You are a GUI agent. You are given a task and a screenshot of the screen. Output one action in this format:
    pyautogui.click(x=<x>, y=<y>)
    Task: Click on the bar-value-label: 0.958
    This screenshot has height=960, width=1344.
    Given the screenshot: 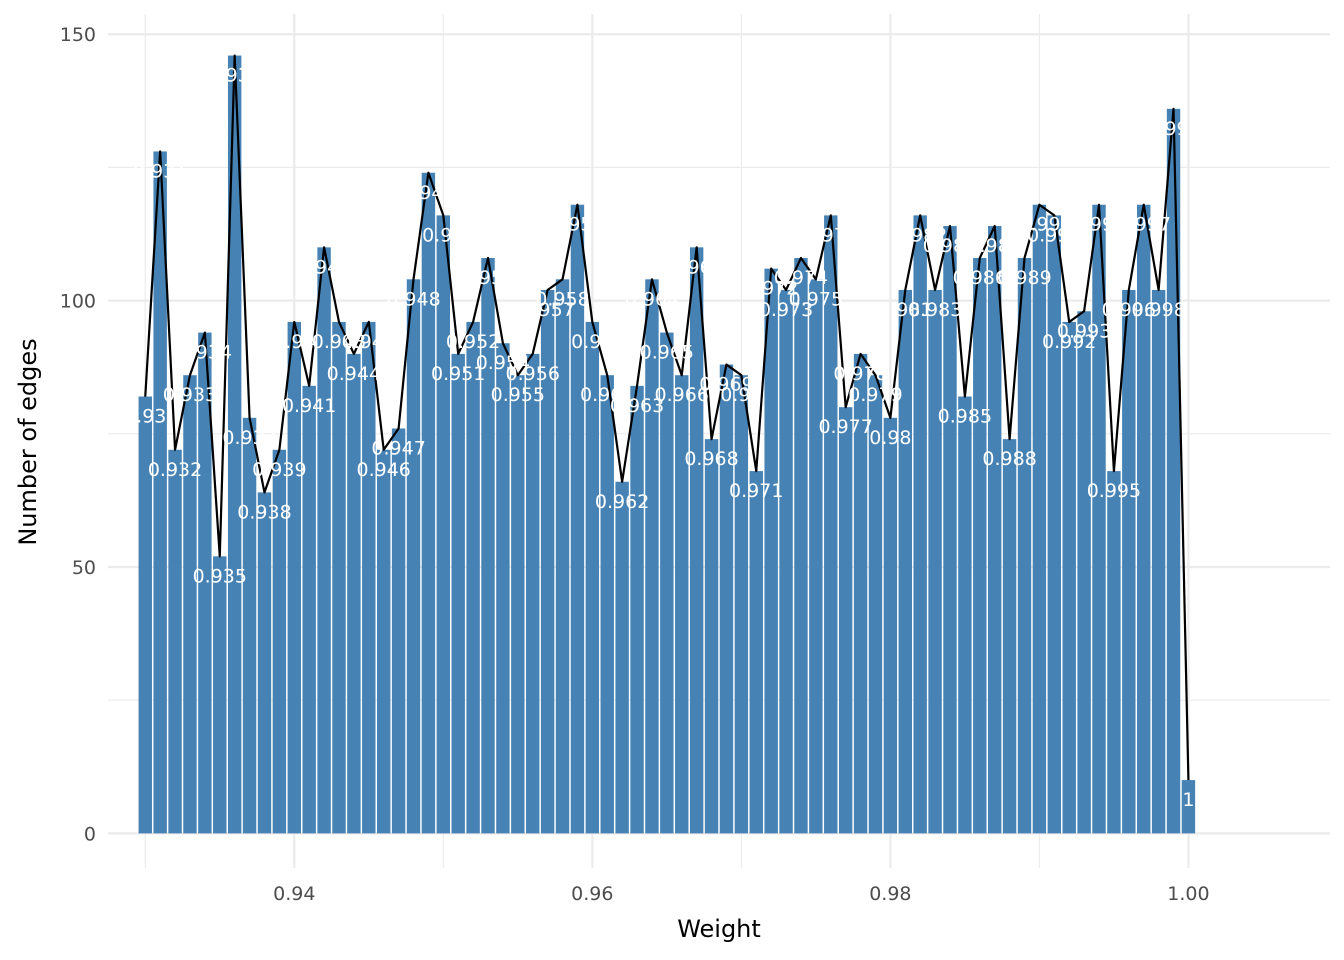 What is the action you would take?
    pyautogui.click(x=562, y=299)
    